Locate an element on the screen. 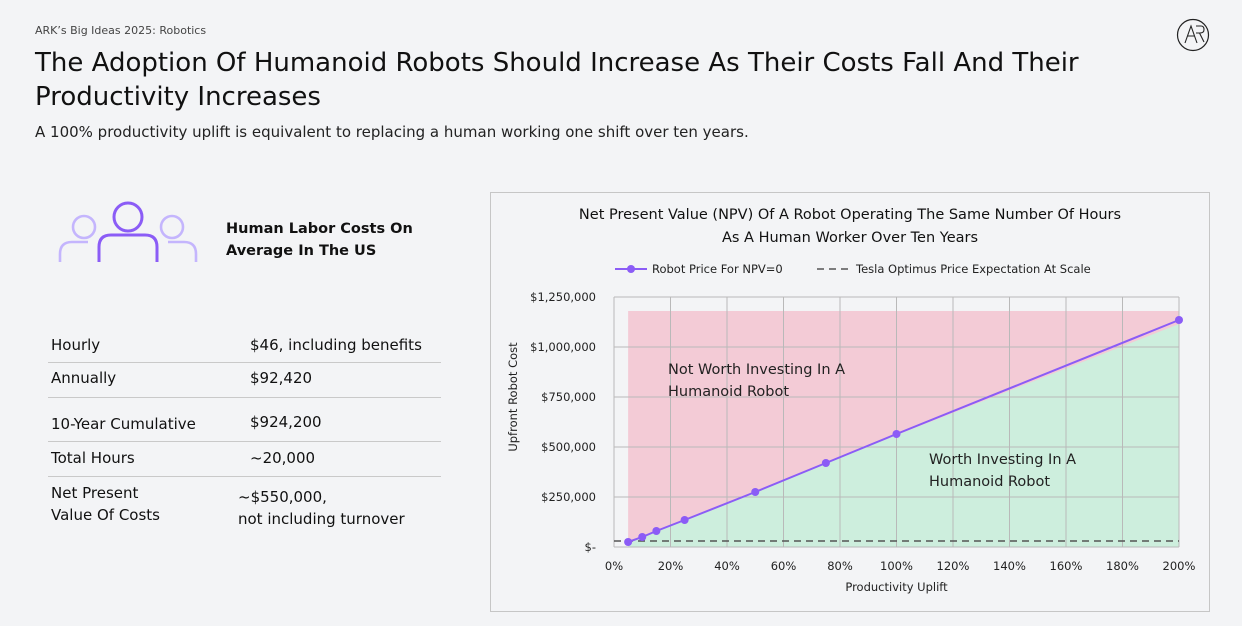 This screenshot has height=626, width=1242. y-tick-label: $- is located at coordinates (590, 547).